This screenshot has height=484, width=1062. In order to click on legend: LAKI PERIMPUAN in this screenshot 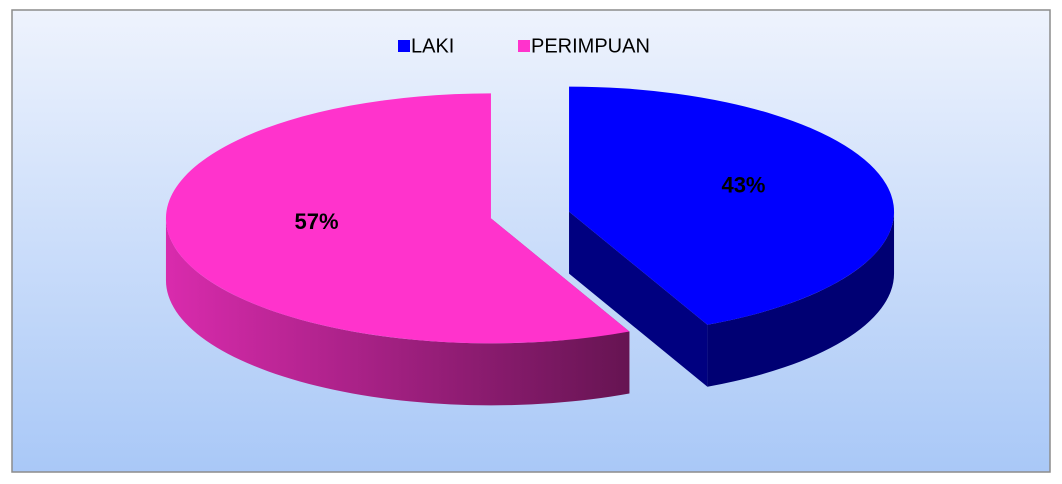, I will do `click(524, 46)`.